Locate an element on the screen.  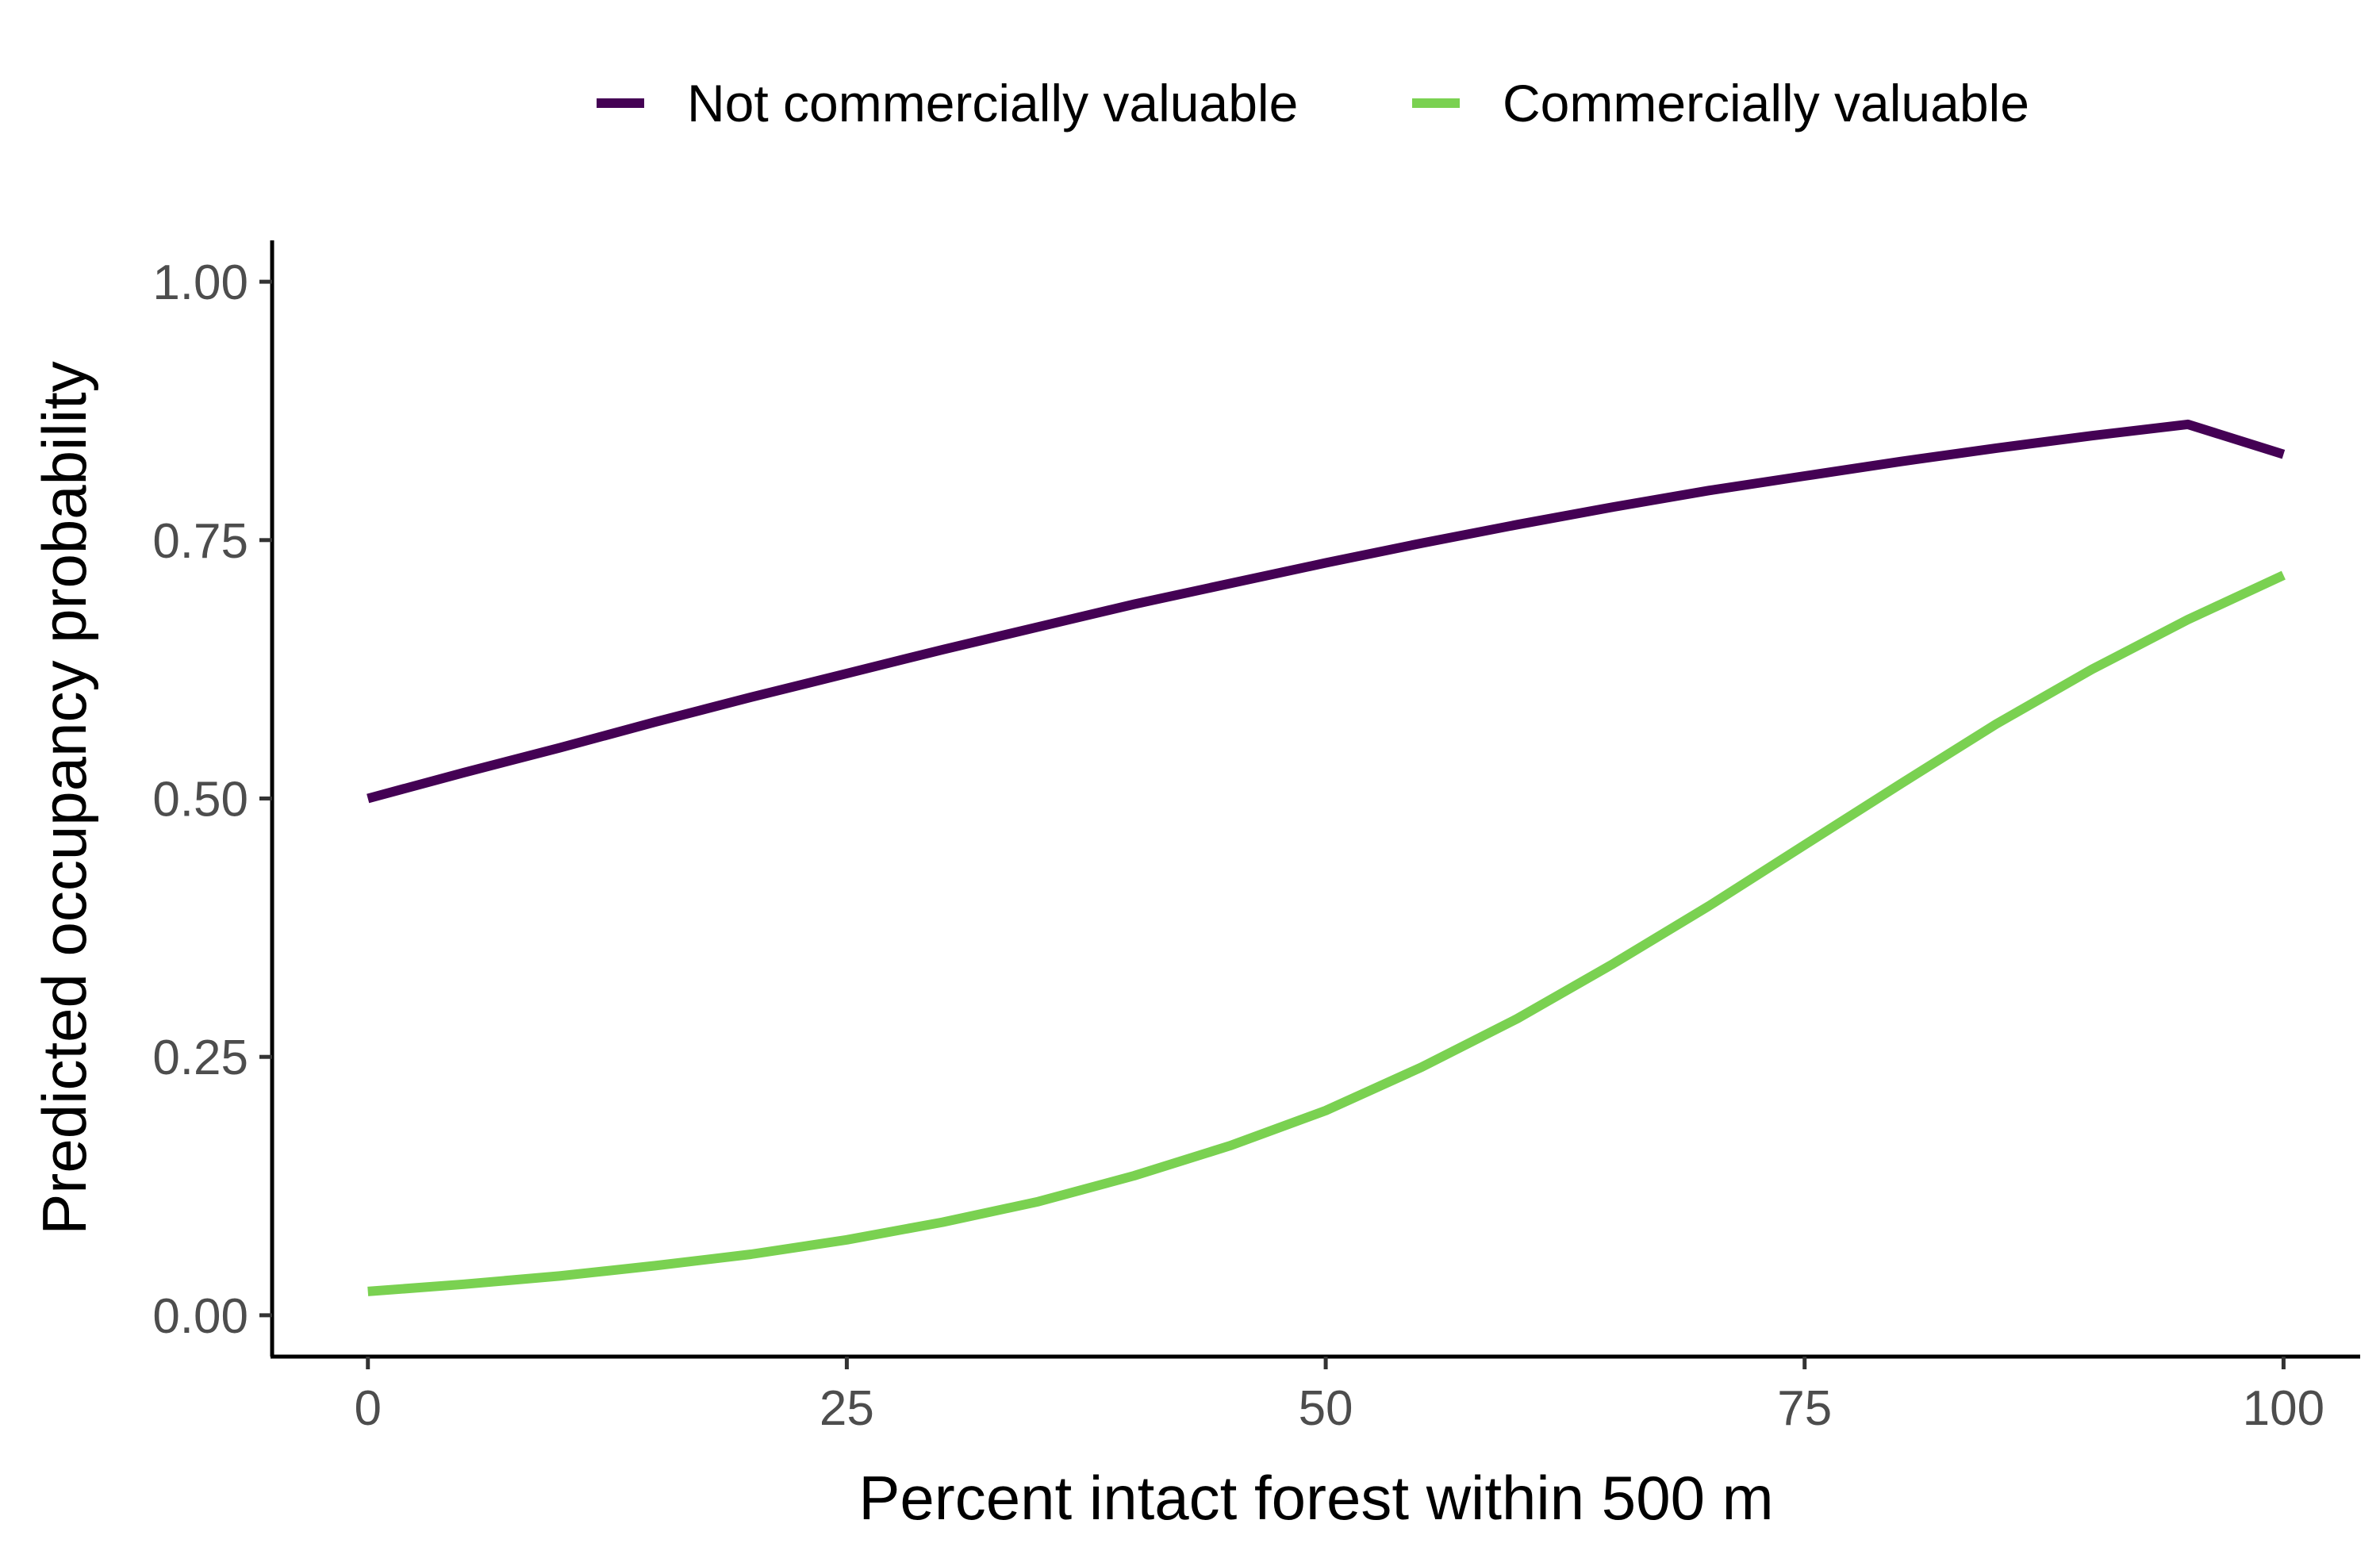
x-axis-ticks: 0 25 50 75 100 is located at coordinates (1339, 1396).